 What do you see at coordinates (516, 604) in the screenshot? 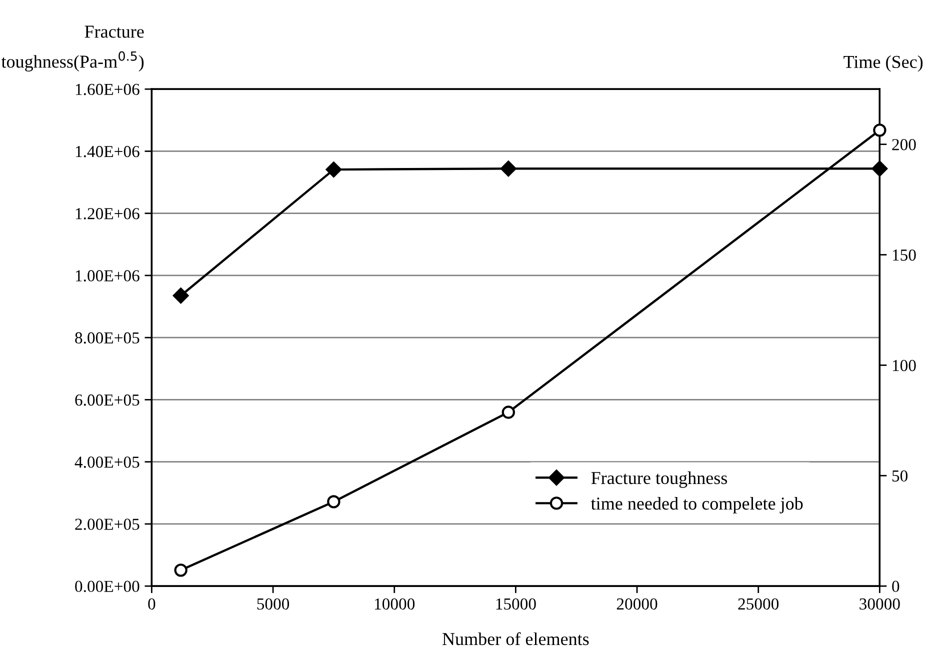
I see `x-tick-label: 15000` at bounding box center [516, 604].